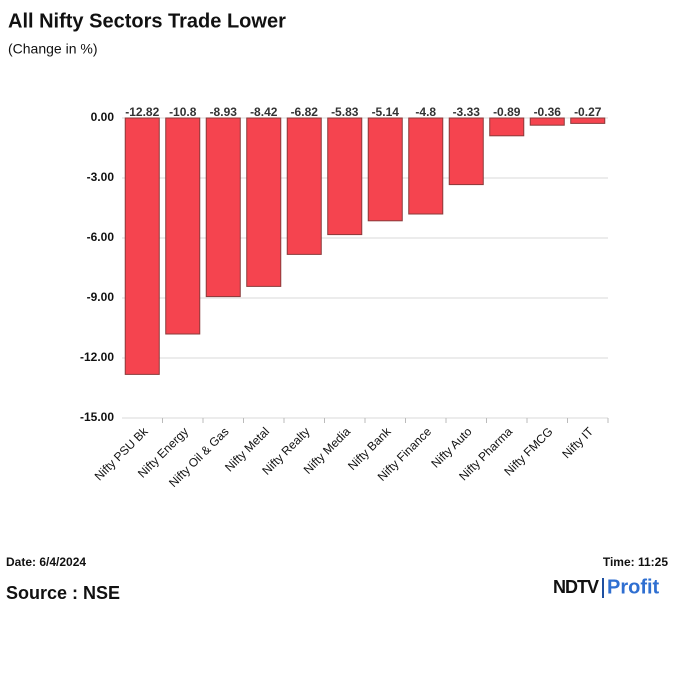 The height and width of the screenshot is (675, 675). What do you see at coordinates (46, 562) in the screenshot?
I see `date: Date: 6/4/2024` at bounding box center [46, 562].